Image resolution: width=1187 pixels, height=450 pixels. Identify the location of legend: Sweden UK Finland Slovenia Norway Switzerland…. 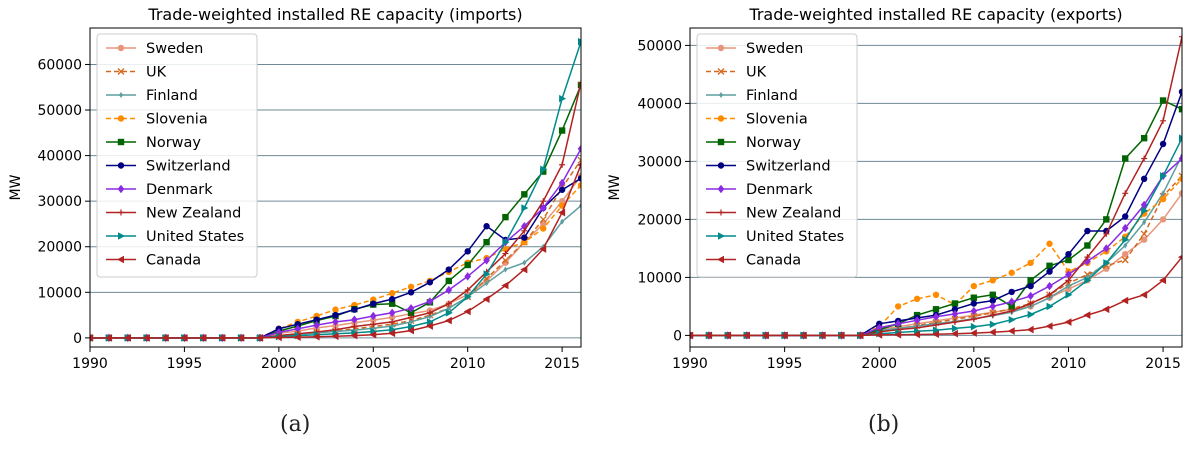
(777, 155).